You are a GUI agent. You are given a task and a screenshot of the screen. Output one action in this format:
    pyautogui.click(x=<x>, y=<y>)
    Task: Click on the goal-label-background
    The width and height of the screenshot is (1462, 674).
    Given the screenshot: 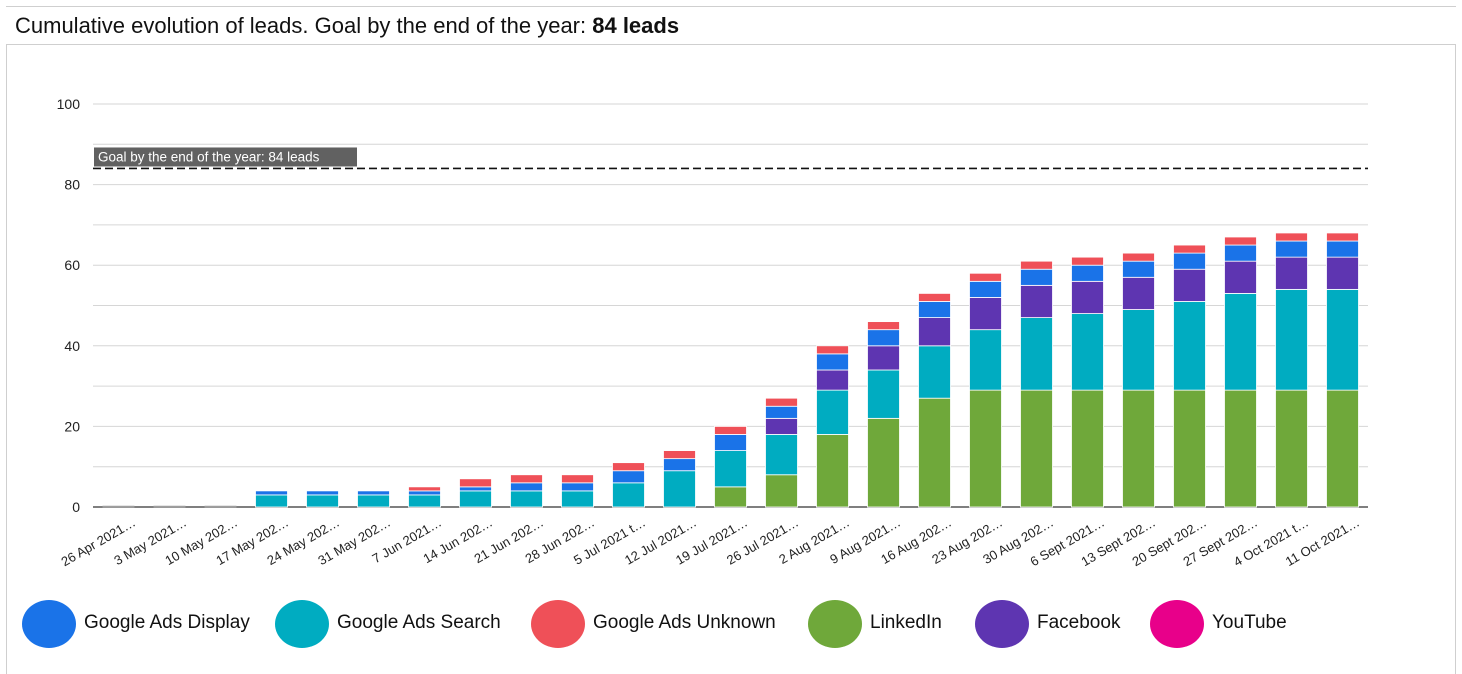 What is the action you would take?
    pyautogui.click(x=225, y=157)
    